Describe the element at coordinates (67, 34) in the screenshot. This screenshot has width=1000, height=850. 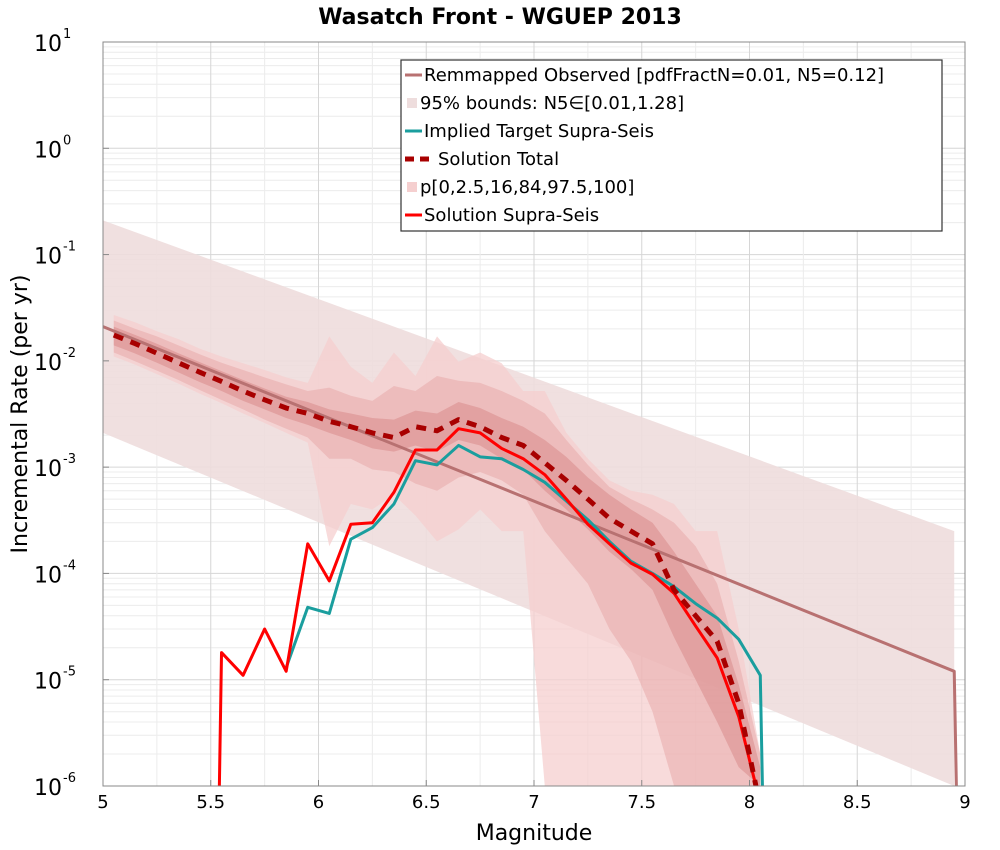
I see `y-tick-exponent: 1` at that location.